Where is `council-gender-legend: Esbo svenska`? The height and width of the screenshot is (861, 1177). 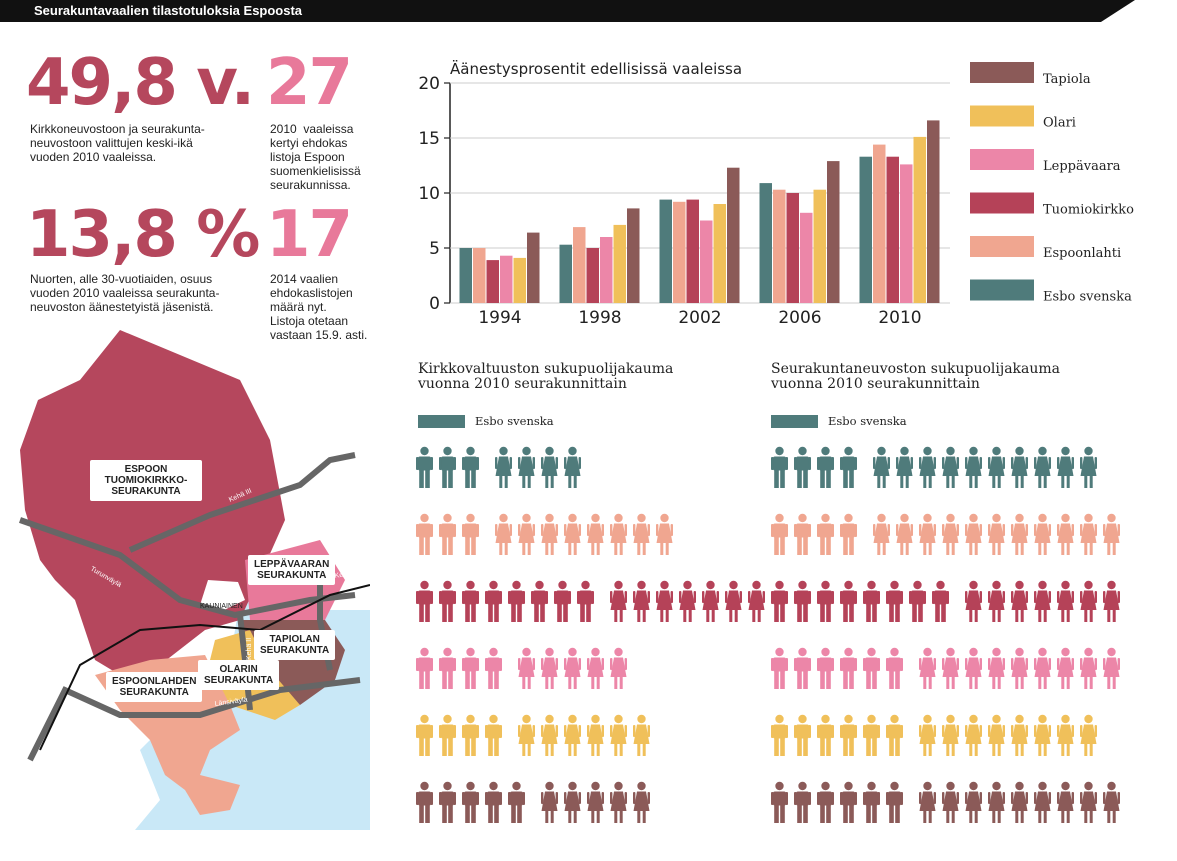 council-gender-legend: Esbo svenska is located at coordinates (486, 421).